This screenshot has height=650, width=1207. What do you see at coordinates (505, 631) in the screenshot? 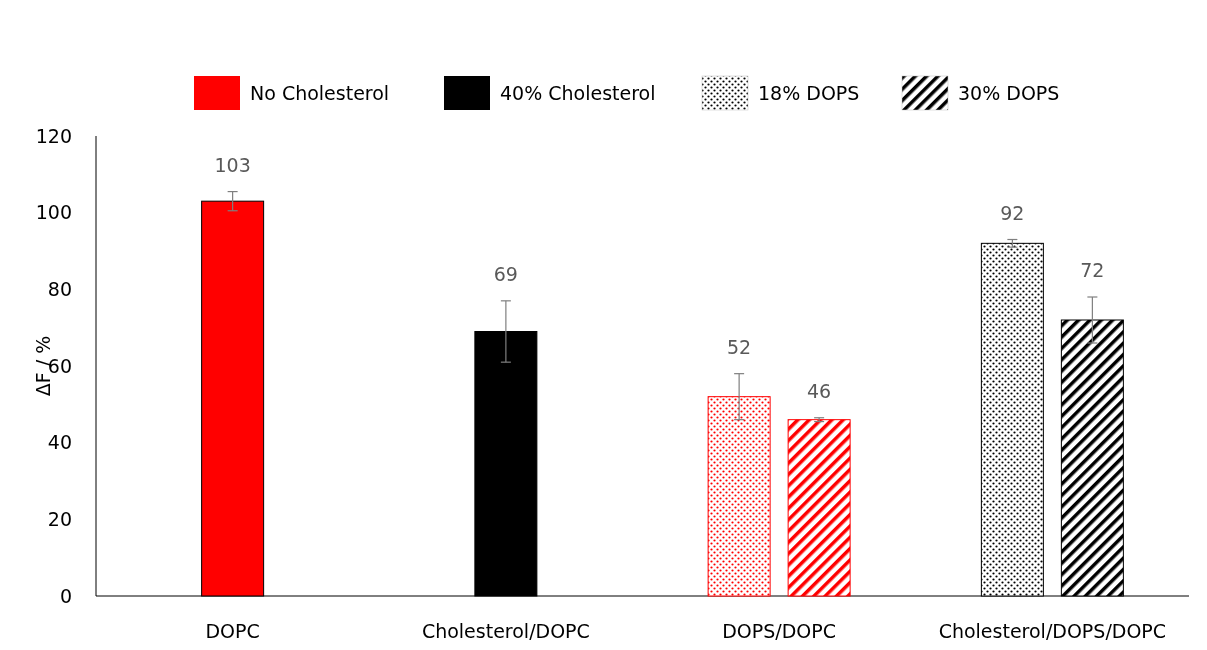
I see `x-tick-label: Cholesterol/DOPC` at bounding box center [505, 631].